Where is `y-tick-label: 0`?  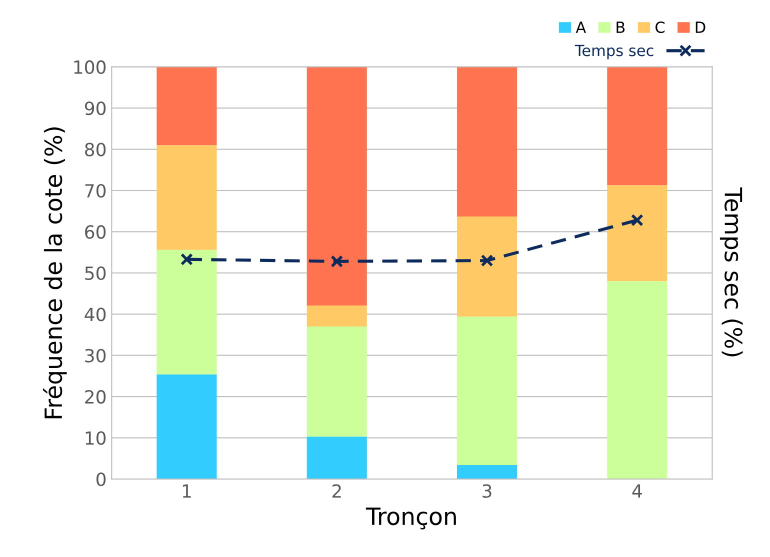 y-tick-label: 0 is located at coordinates (101, 479).